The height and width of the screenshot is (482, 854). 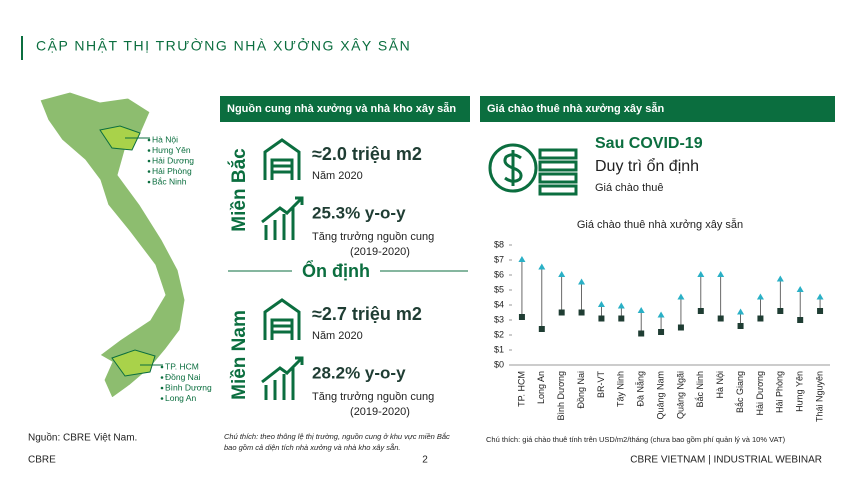 I want to click on map-label: Đồng Nai, so click(x=183, y=377).